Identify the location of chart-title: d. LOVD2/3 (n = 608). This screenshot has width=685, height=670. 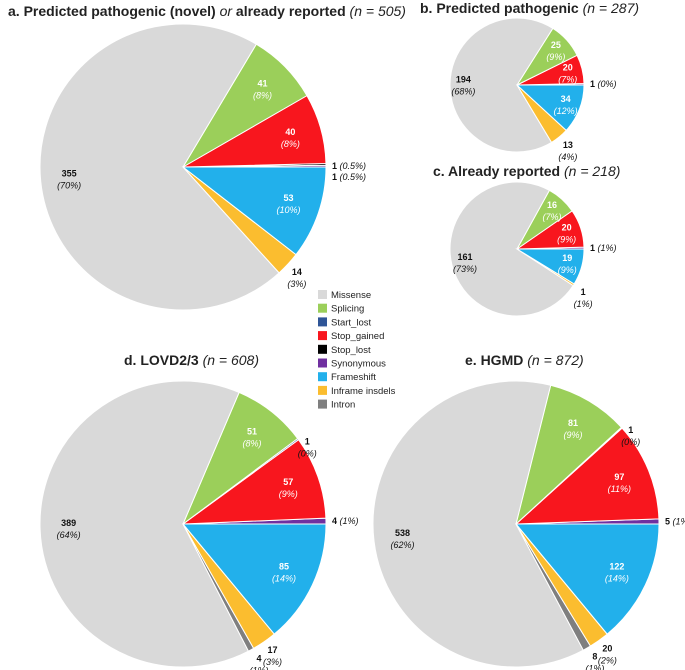
(191, 360).